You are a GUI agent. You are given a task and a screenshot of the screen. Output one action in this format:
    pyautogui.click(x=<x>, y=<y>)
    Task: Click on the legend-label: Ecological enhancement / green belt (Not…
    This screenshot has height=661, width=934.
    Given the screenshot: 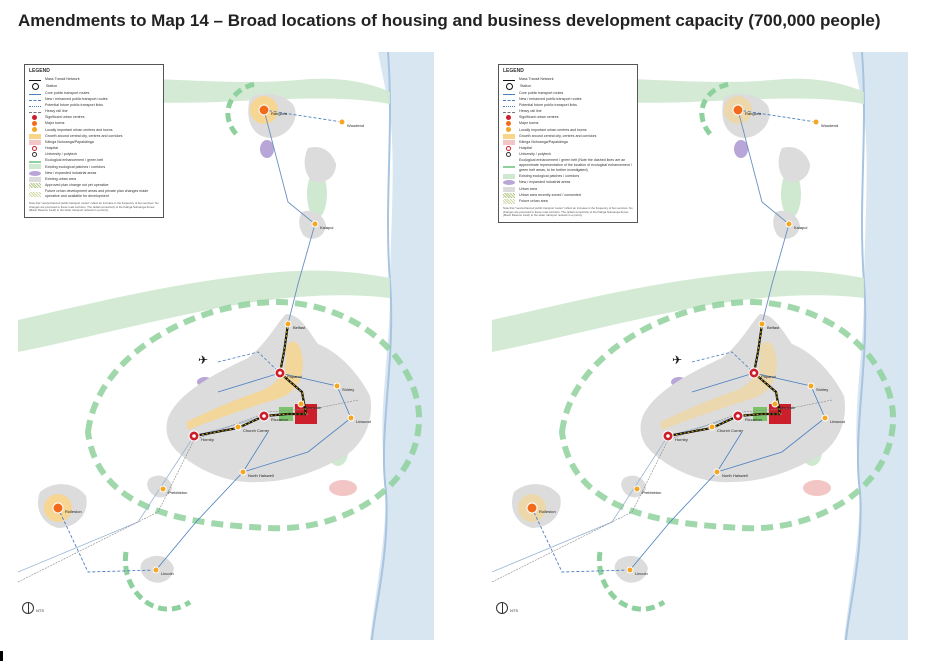 What is the action you would take?
    pyautogui.click(x=575, y=165)
    